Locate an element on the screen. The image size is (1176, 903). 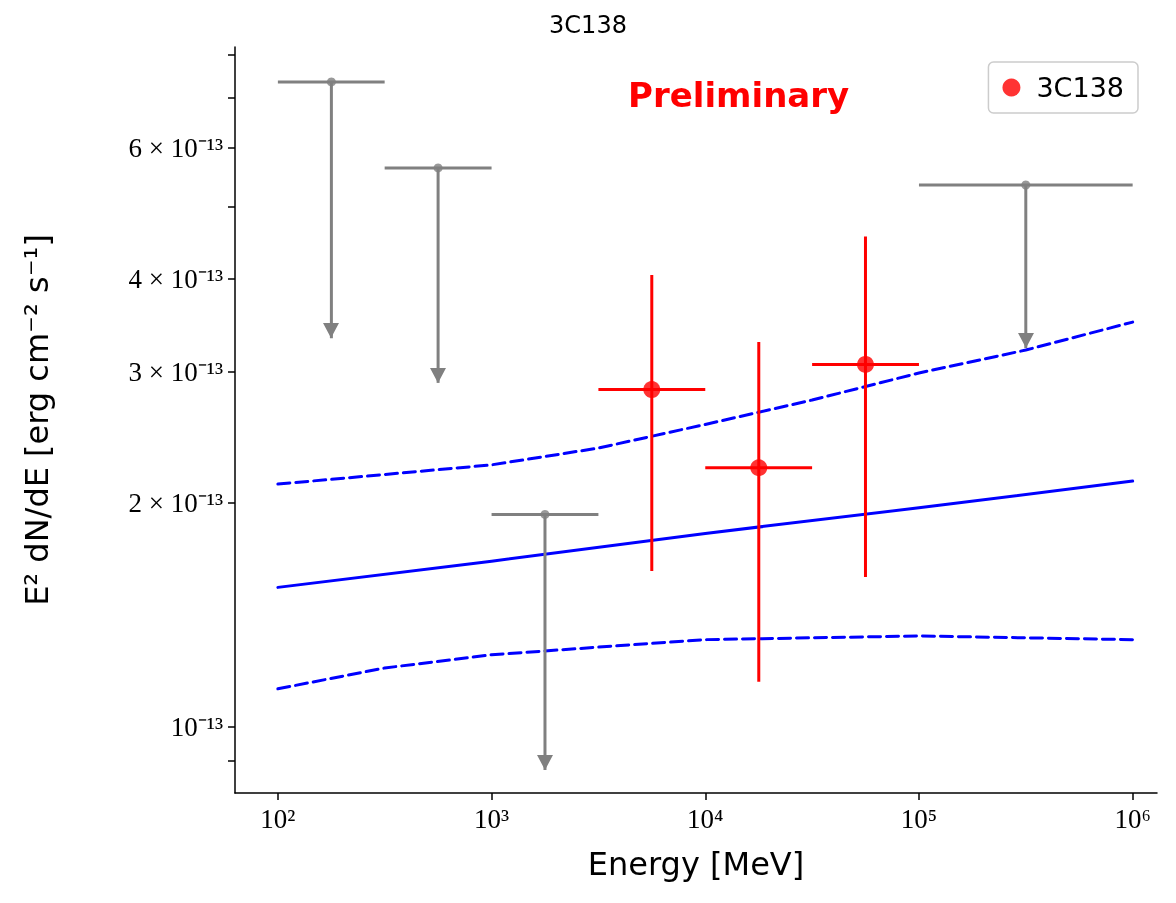
x-tick-label: 10³ is located at coordinates (492, 818).